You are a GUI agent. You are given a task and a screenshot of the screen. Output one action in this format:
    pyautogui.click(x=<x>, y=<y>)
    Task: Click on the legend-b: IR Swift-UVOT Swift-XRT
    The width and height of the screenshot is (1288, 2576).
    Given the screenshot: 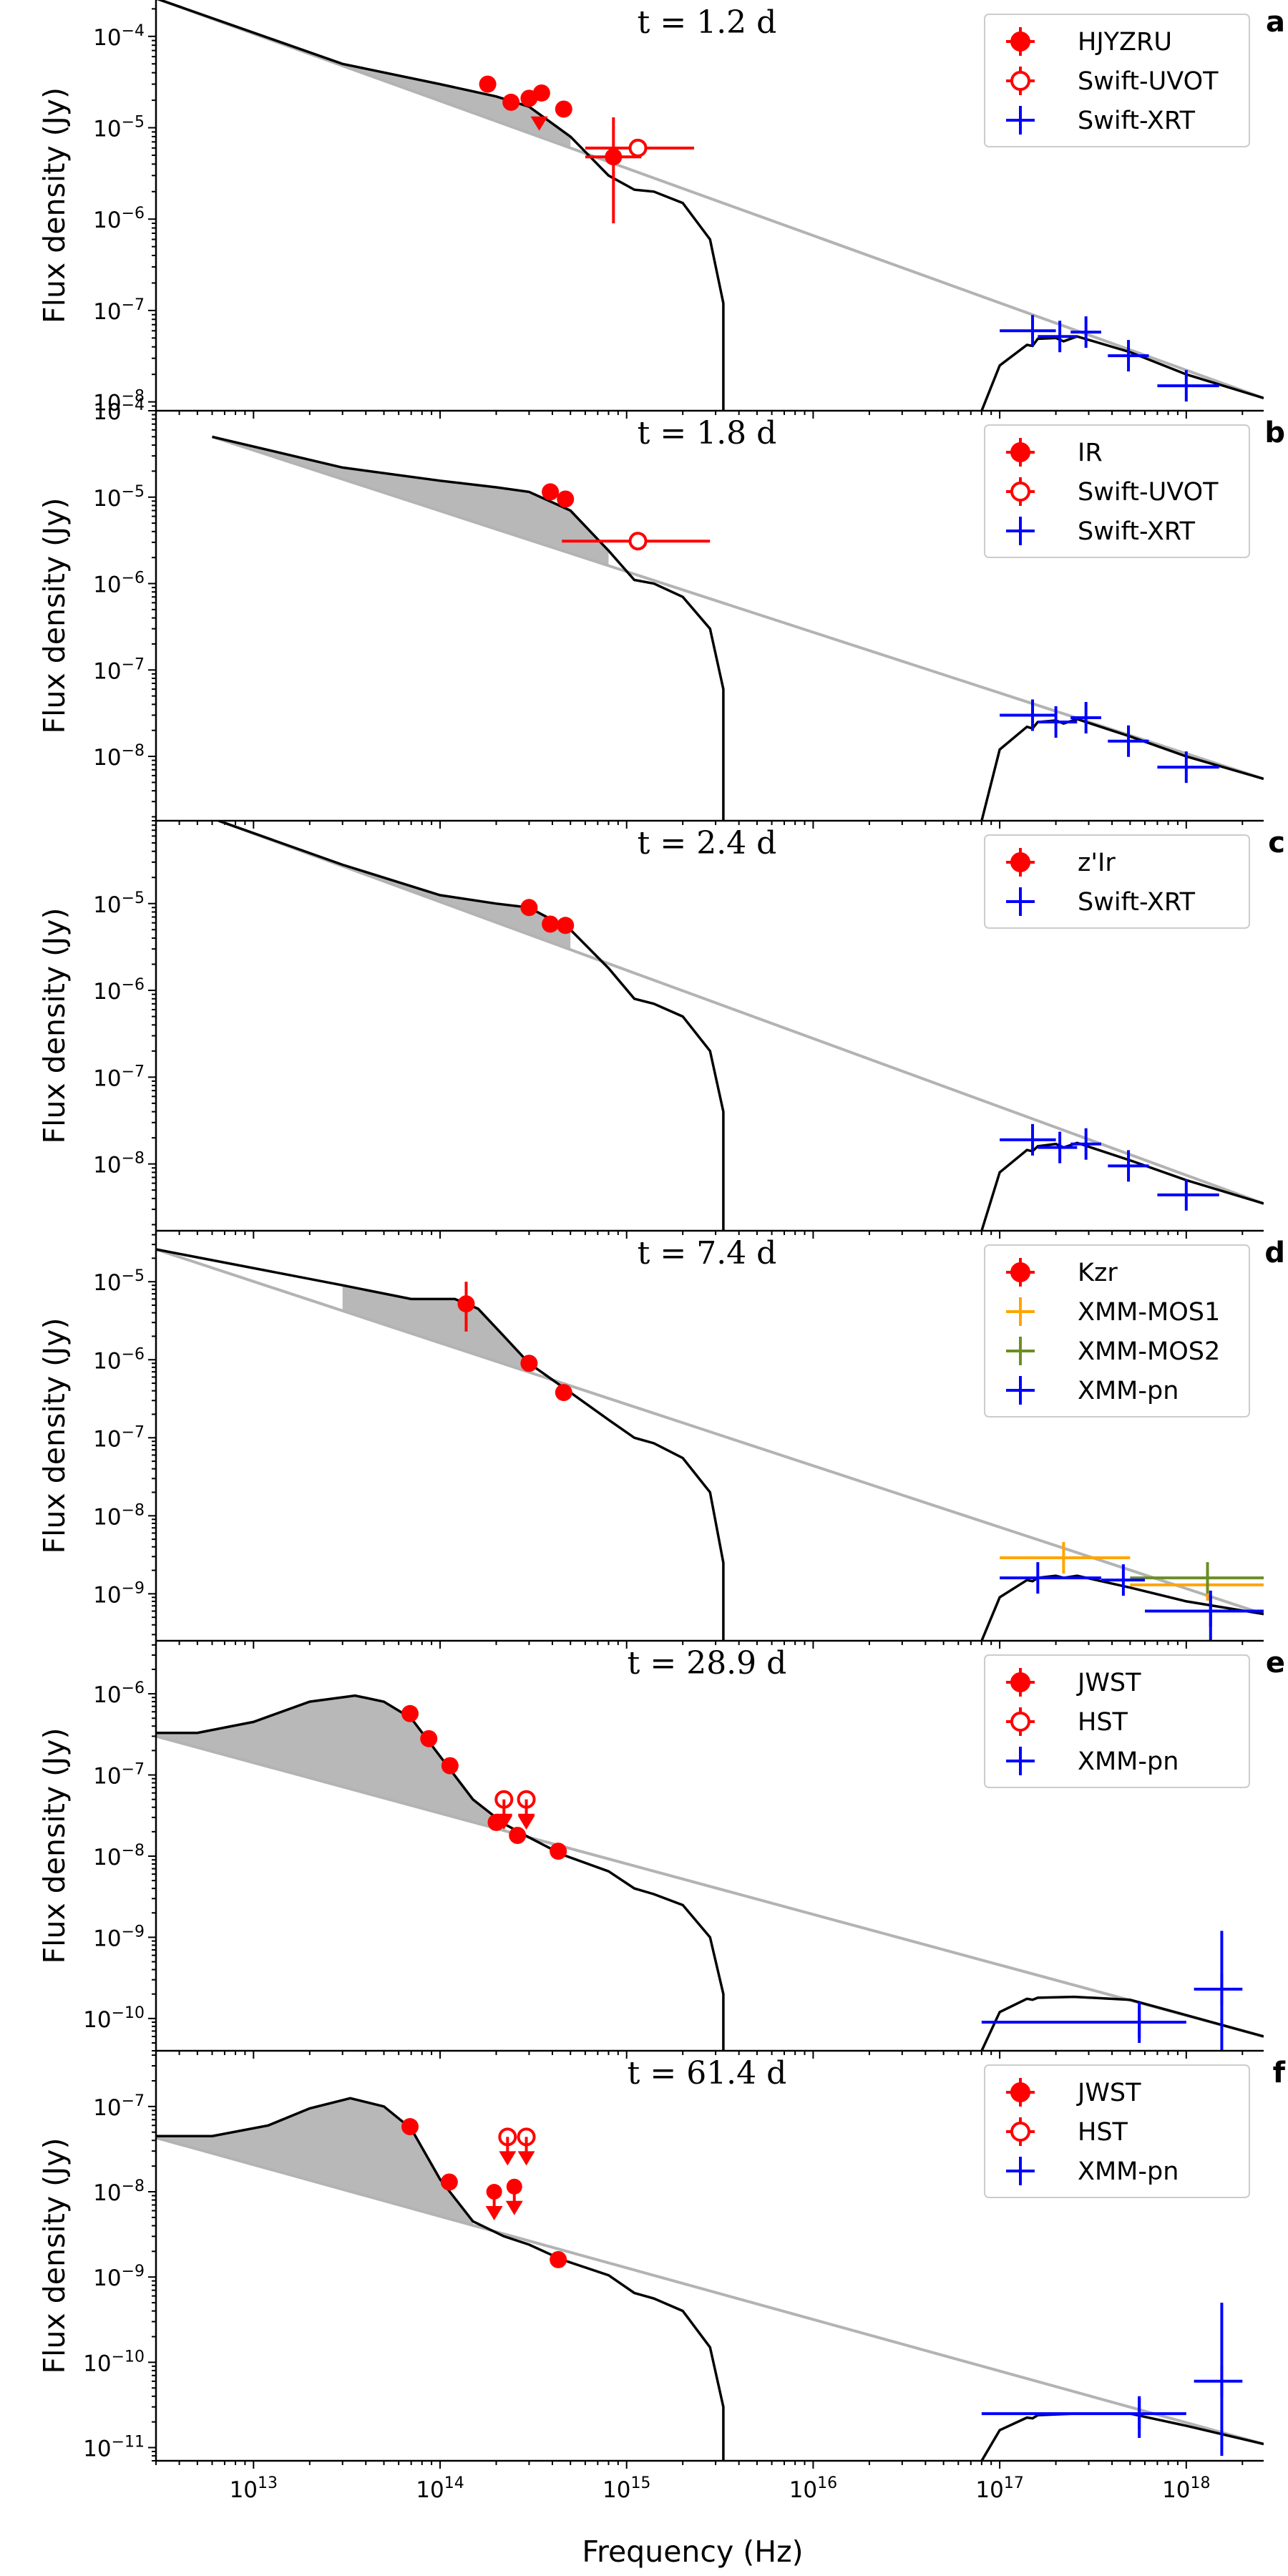 What is the action you would take?
    pyautogui.click(x=1117, y=491)
    